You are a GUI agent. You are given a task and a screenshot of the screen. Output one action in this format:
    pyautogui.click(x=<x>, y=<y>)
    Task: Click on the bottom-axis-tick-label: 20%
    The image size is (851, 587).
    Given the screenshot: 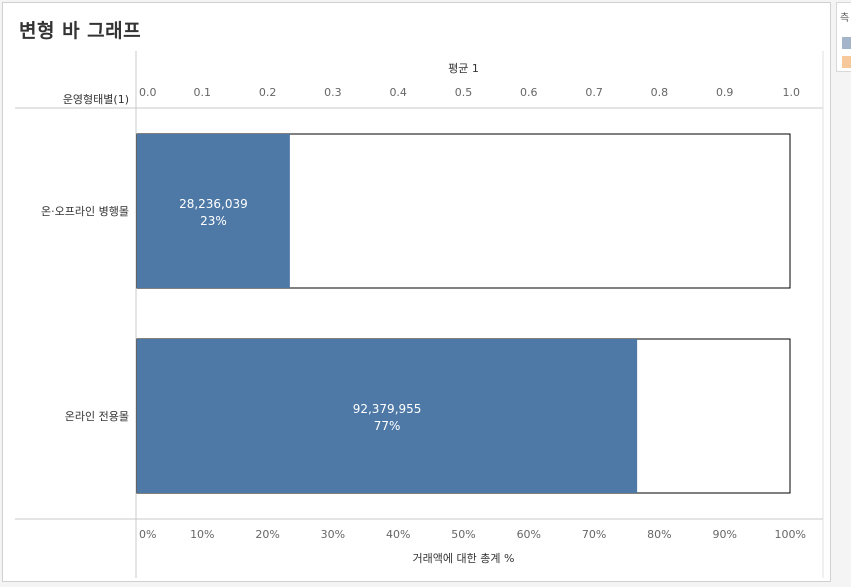 What is the action you would take?
    pyautogui.click(x=267, y=534)
    